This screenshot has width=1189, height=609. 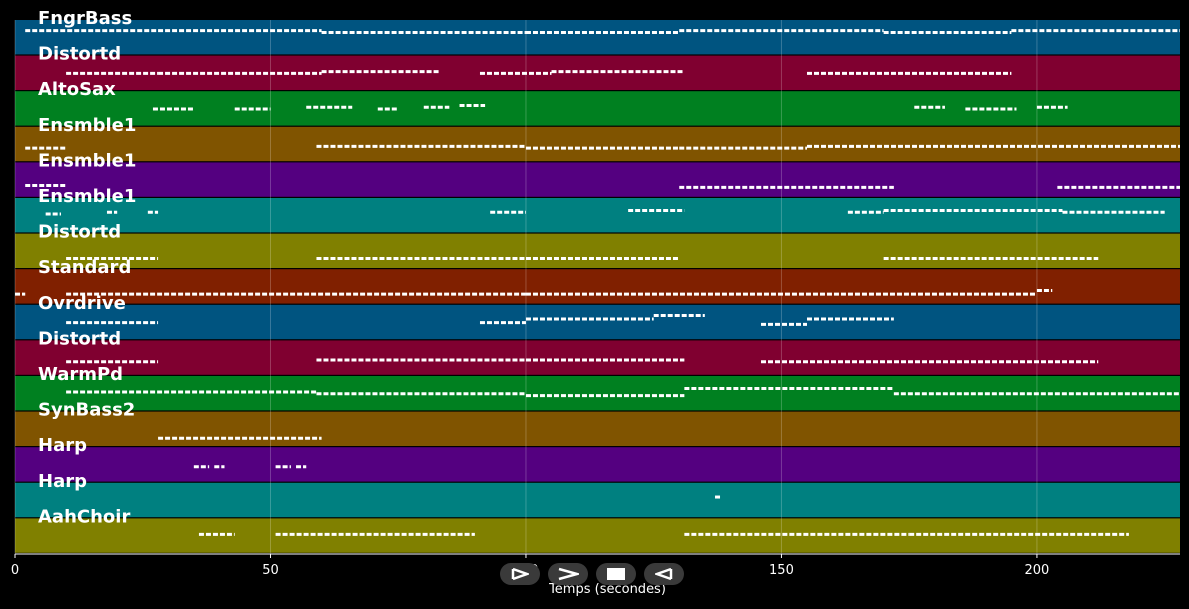 I want to click on play-icon, so click(x=520, y=574).